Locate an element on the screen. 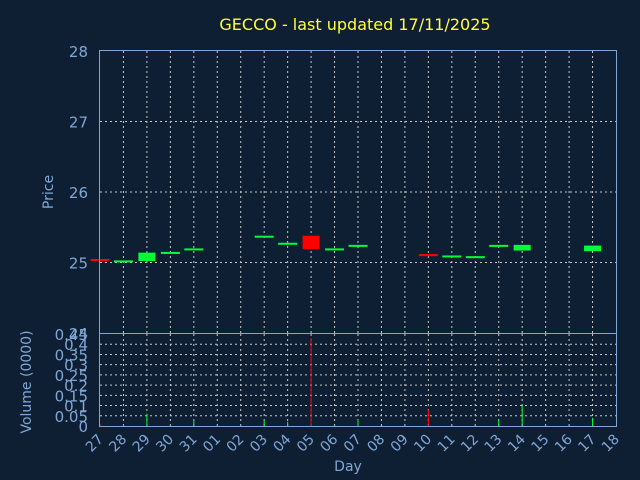 This screenshot has height=480, width=640. price-y-tick-label: 28 is located at coordinates (78, 52).